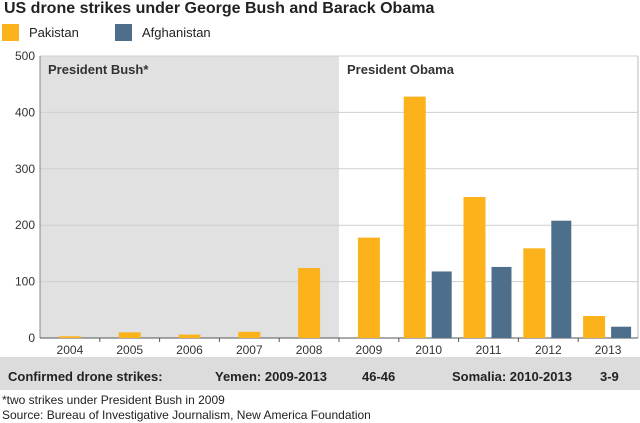  I want to click on x-tick-label: 2004, so click(70, 350).